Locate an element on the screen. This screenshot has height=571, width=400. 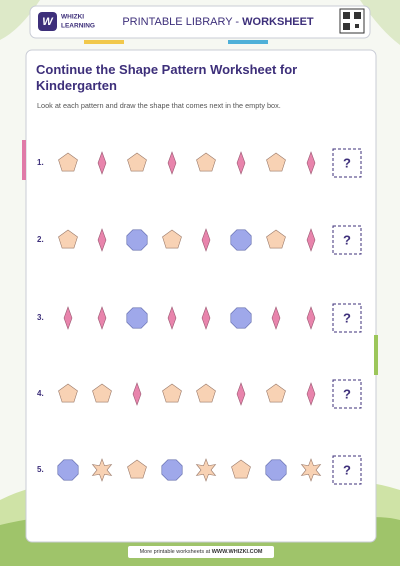
header-label-text: PRINTABLE LIBRARY - is located at coordinates (182, 22).